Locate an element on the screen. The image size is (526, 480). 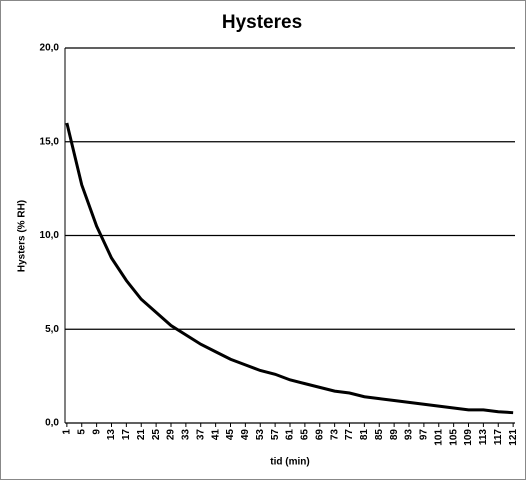
x-tick-label: 5 is located at coordinates (81, 432).